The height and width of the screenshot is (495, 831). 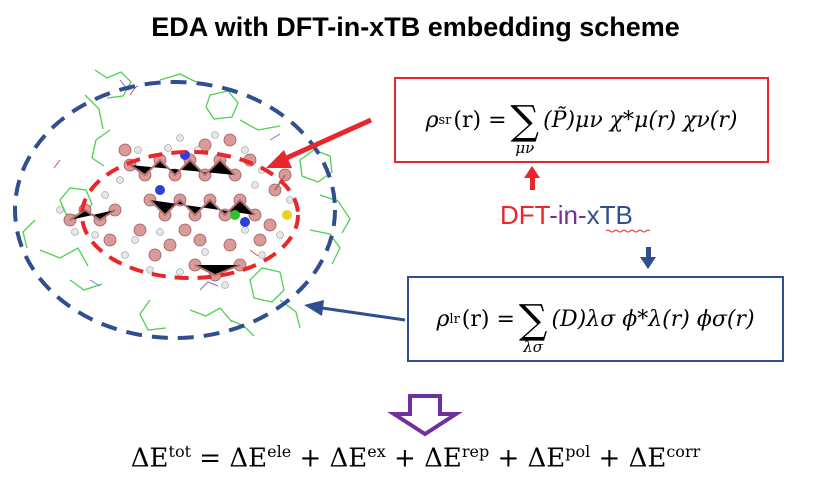 I want to click on energy-superscript: ex, so click(x=376, y=451).